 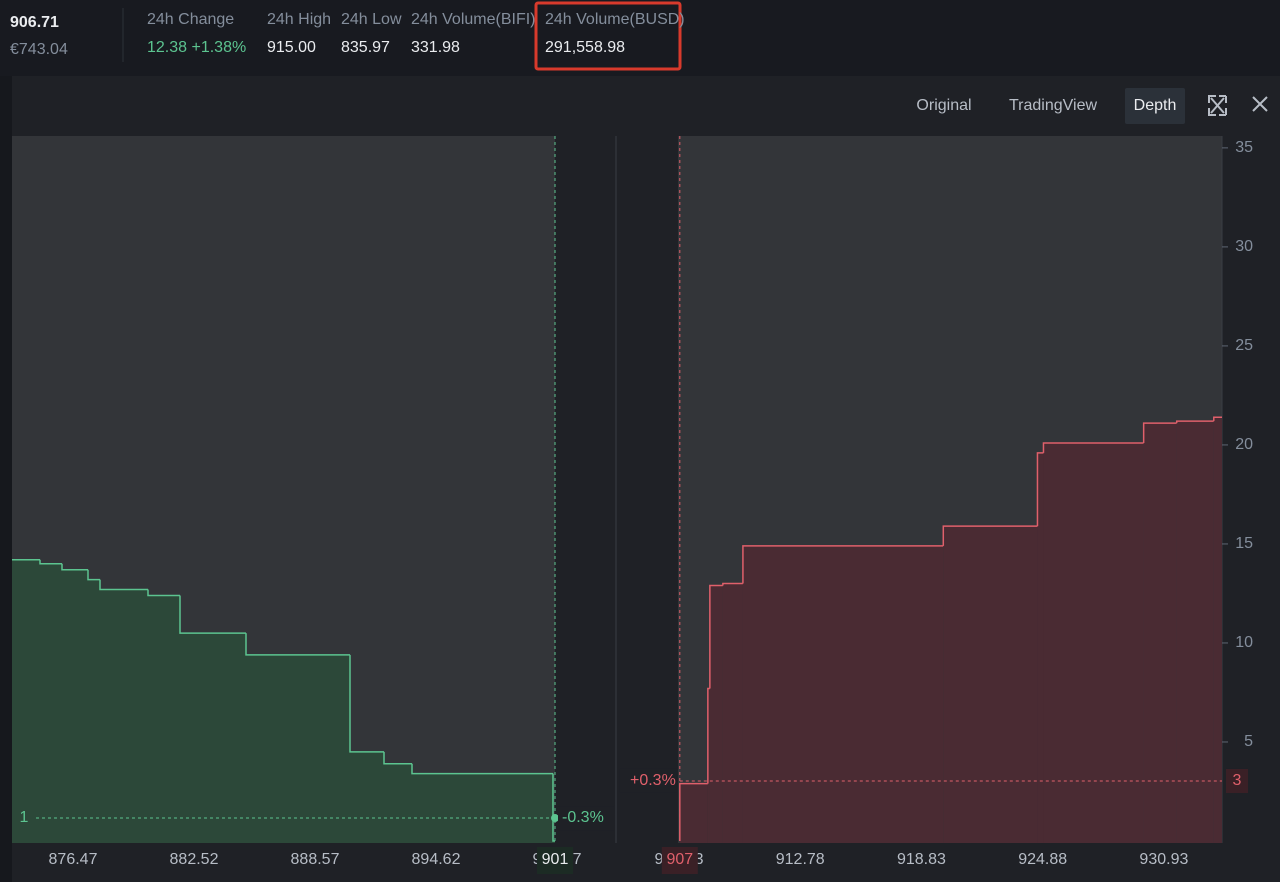 I want to click on price-label: 907, so click(x=679, y=859).